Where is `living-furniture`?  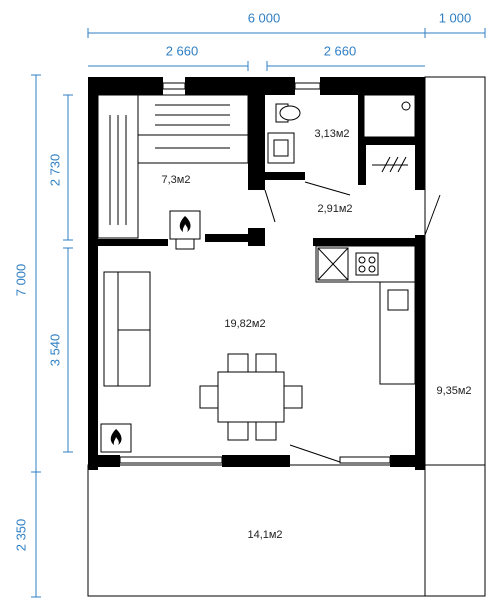 living-furniture is located at coordinates (201, 362).